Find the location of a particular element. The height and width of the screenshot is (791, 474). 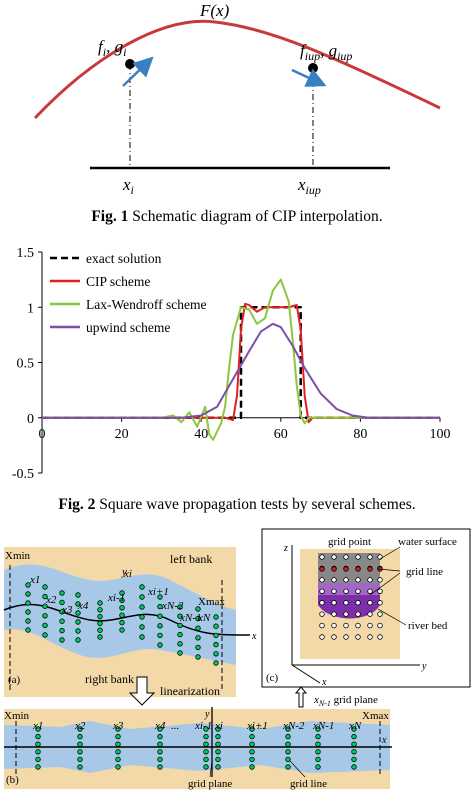

y-tick-label: 1.5 is located at coordinates (26, 253).